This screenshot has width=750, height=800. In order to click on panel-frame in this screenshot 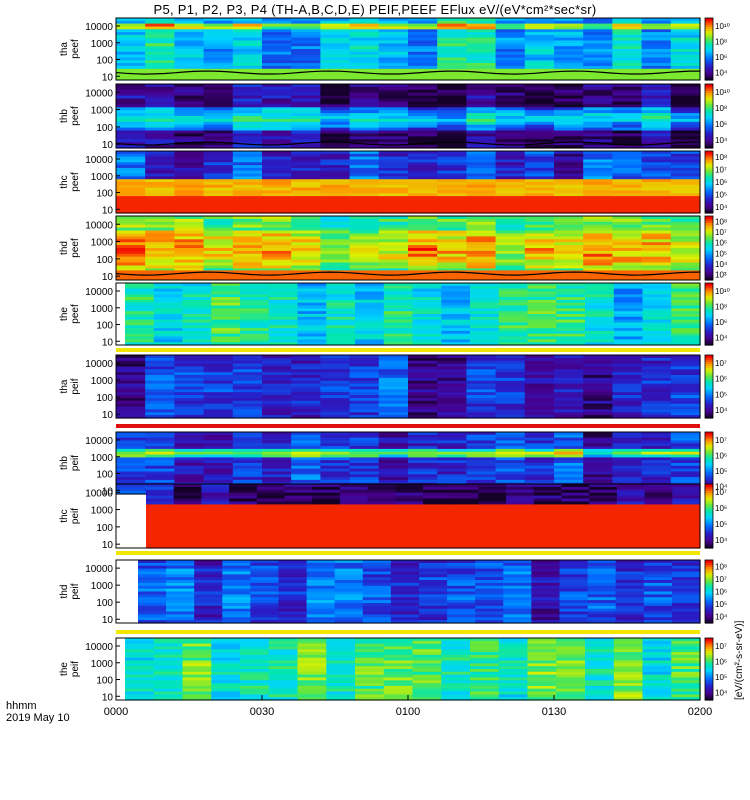, I will do `click(408, 49)`.